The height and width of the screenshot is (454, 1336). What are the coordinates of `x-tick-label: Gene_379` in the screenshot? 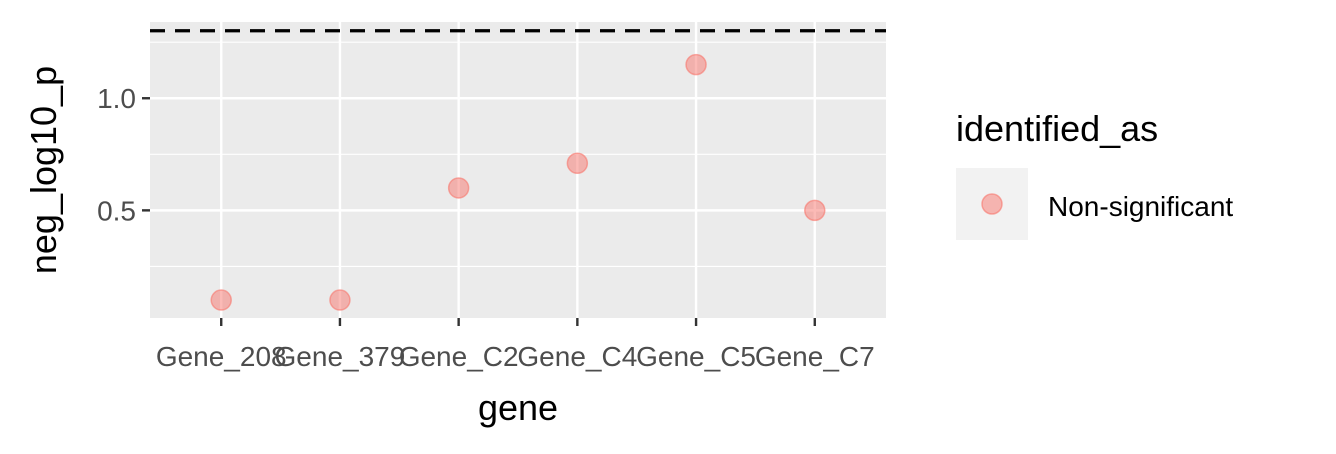 It's located at (340, 356).